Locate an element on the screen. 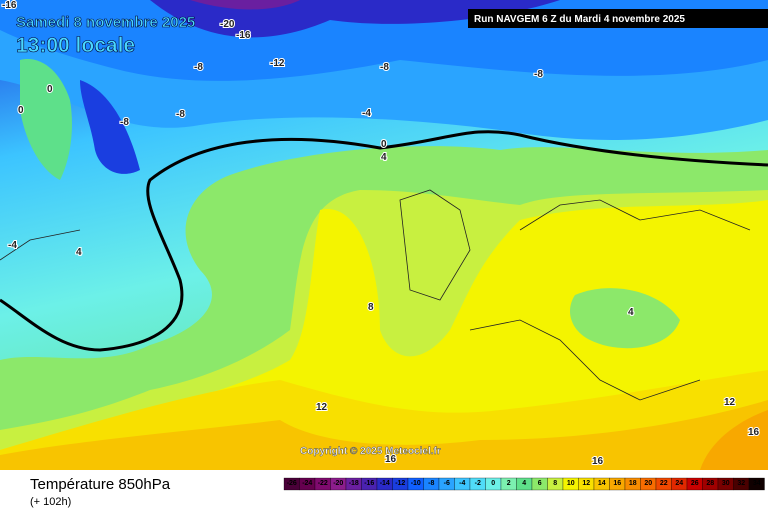 The image size is (768, 512). scale-tick-label: 14 is located at coordinates (602, 483).